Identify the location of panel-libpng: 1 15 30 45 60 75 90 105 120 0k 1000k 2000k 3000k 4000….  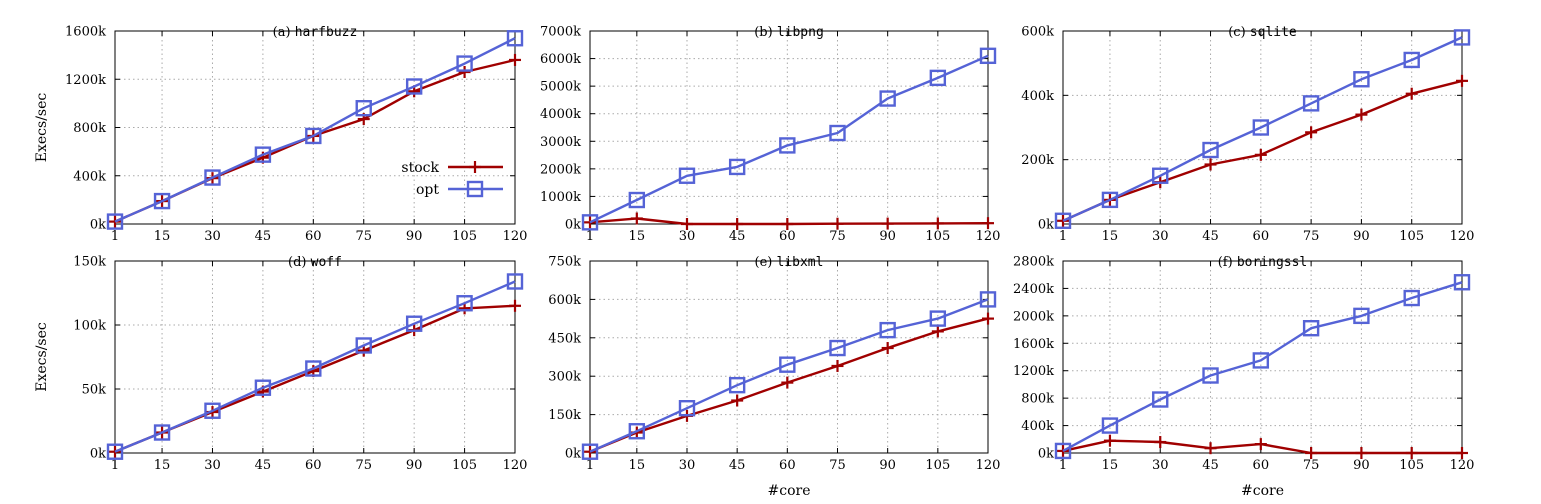
(770, 135).